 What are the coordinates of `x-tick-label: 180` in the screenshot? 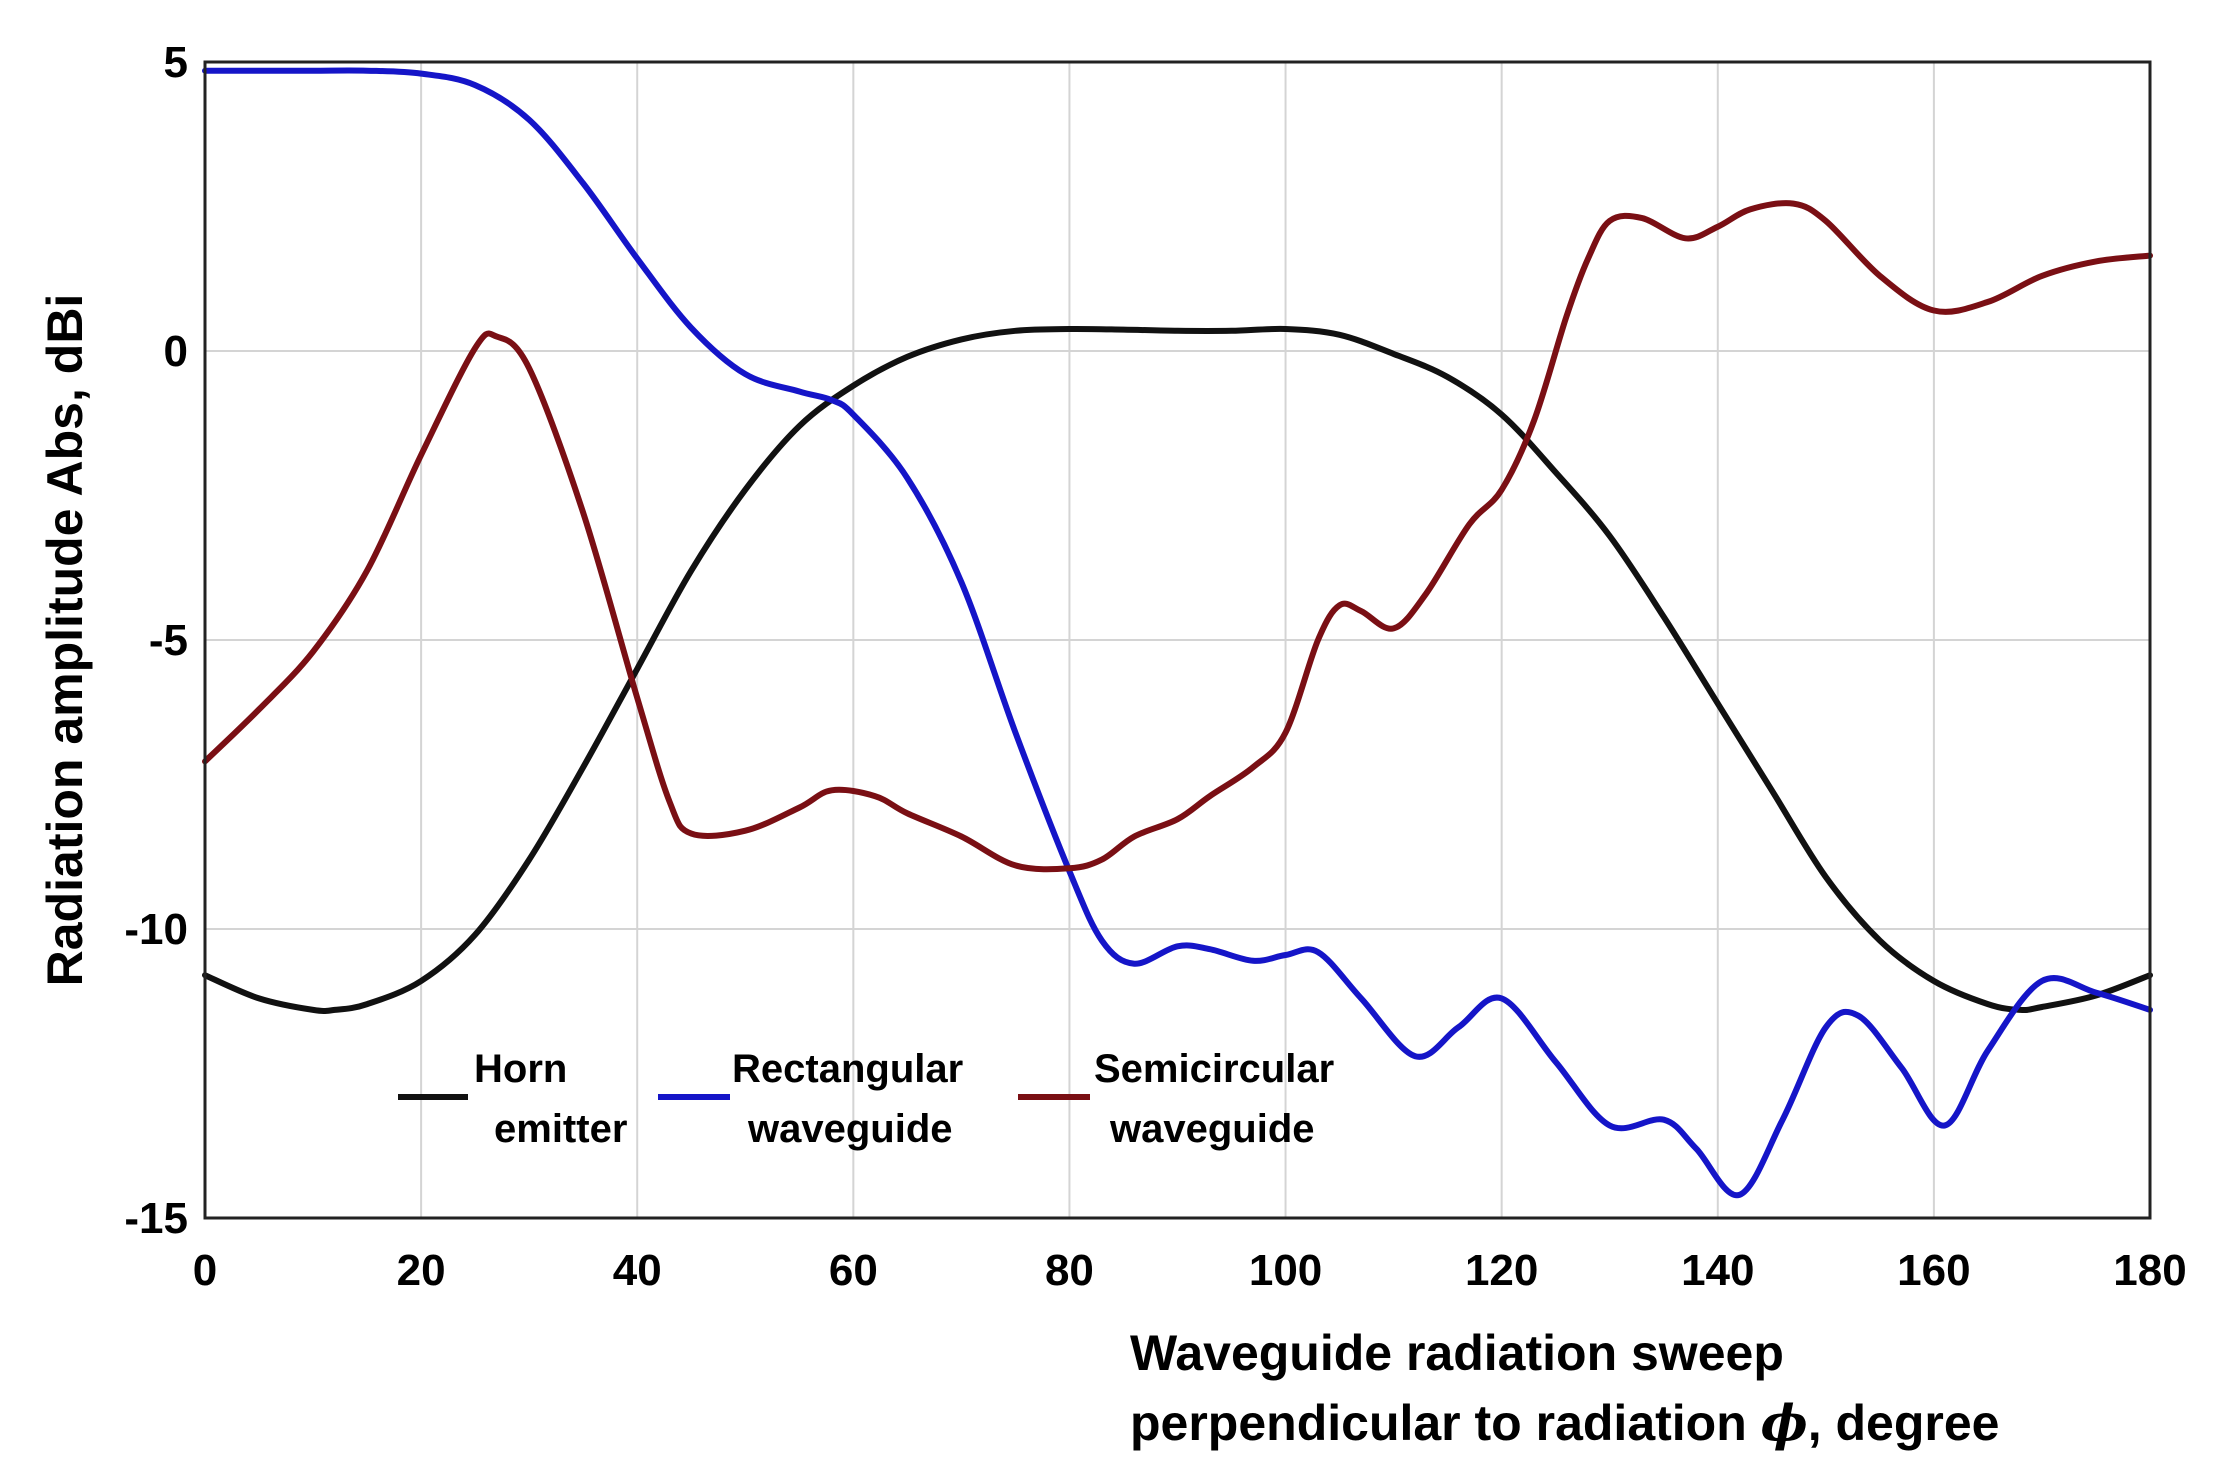 It's located at (2149, 1270).